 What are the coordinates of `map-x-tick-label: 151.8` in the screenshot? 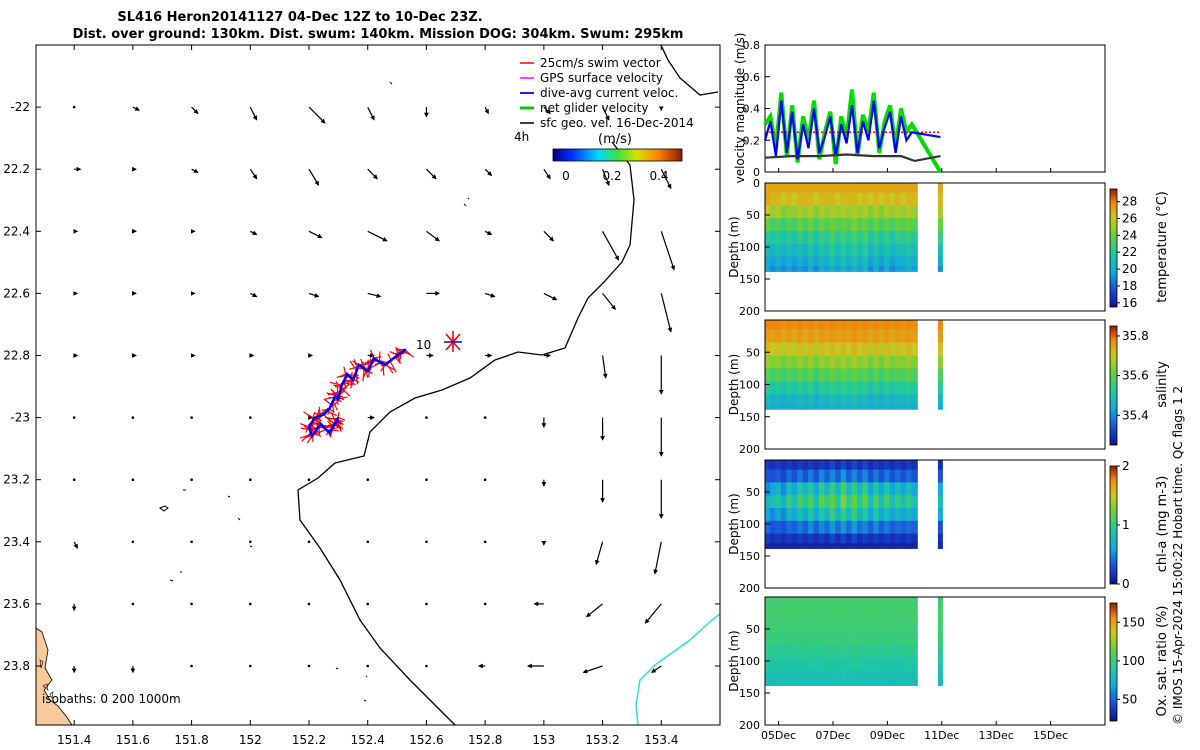 It's located at (191, 740).